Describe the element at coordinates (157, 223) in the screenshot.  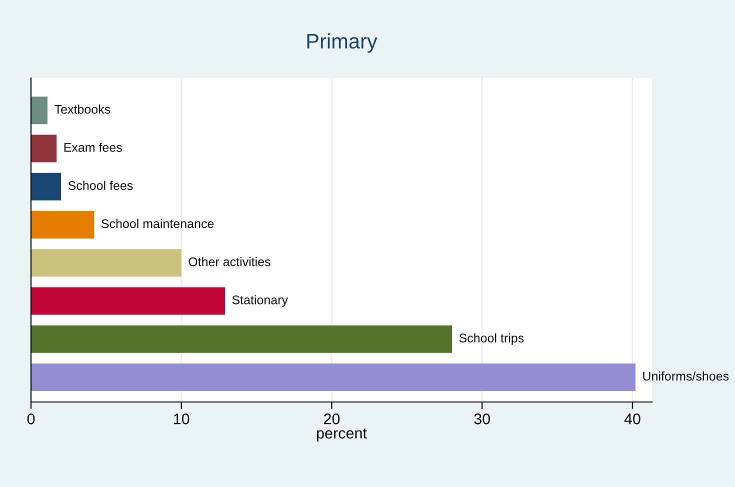
I see `y-tick-label: School maintenance` at that location.